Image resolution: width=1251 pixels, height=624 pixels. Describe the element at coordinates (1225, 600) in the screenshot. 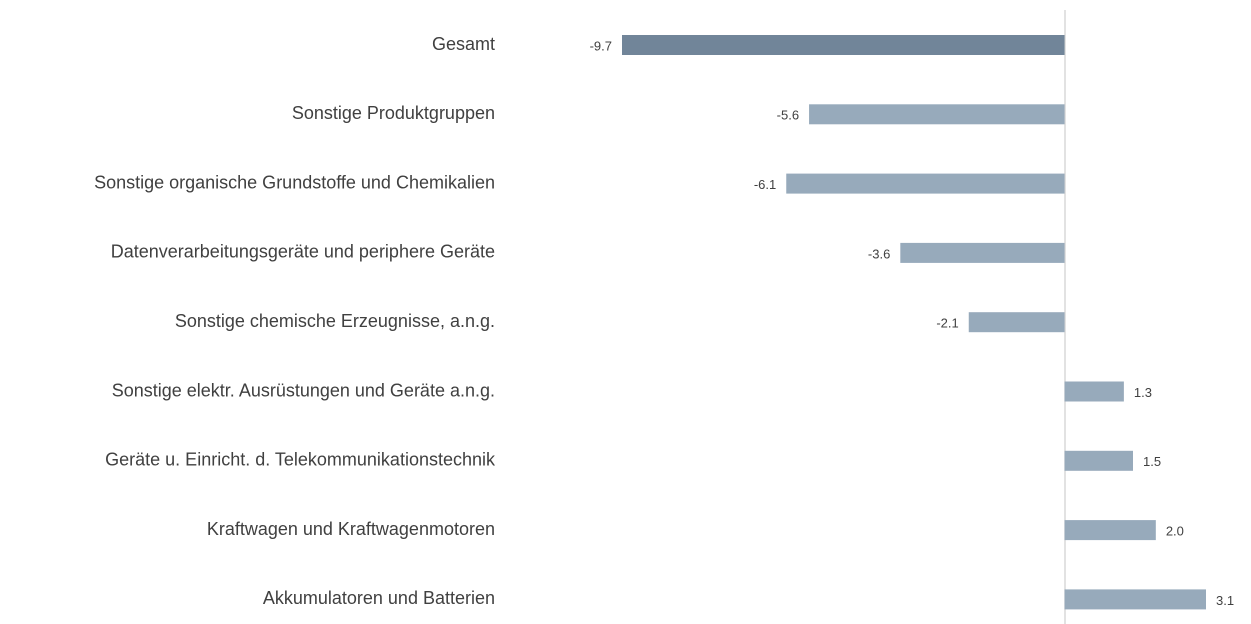

I see `value-label: 3.1` at that location.